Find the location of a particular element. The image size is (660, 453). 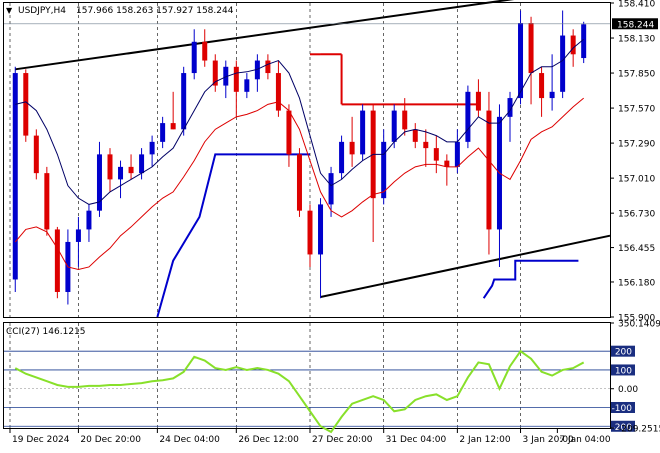

time-tick-label: 31 Dec 04:00 is located at coordinates (416, 440).